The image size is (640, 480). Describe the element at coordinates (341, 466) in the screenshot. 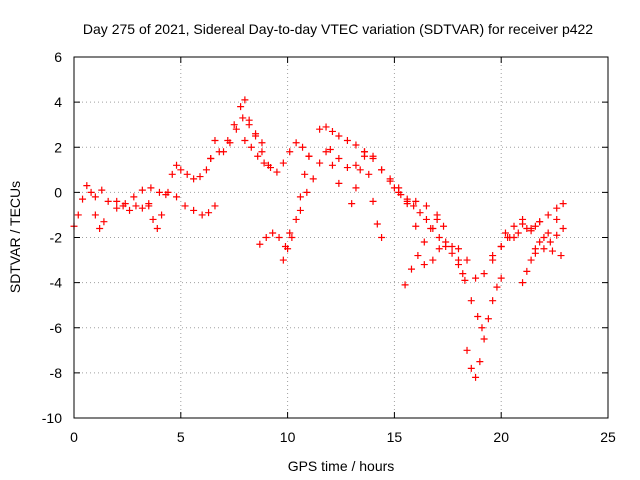

I see `x-axis-label: GPS time / hours` at that location.